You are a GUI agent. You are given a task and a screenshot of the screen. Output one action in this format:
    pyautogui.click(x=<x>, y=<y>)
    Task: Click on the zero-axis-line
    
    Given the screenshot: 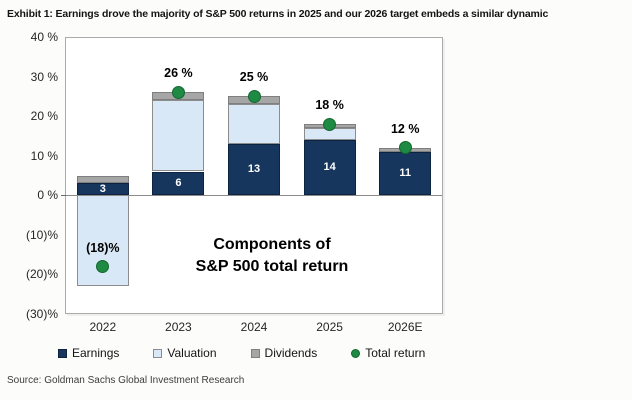 What is the action you would take?
    pyautogui.click(x=254, y=196)
    